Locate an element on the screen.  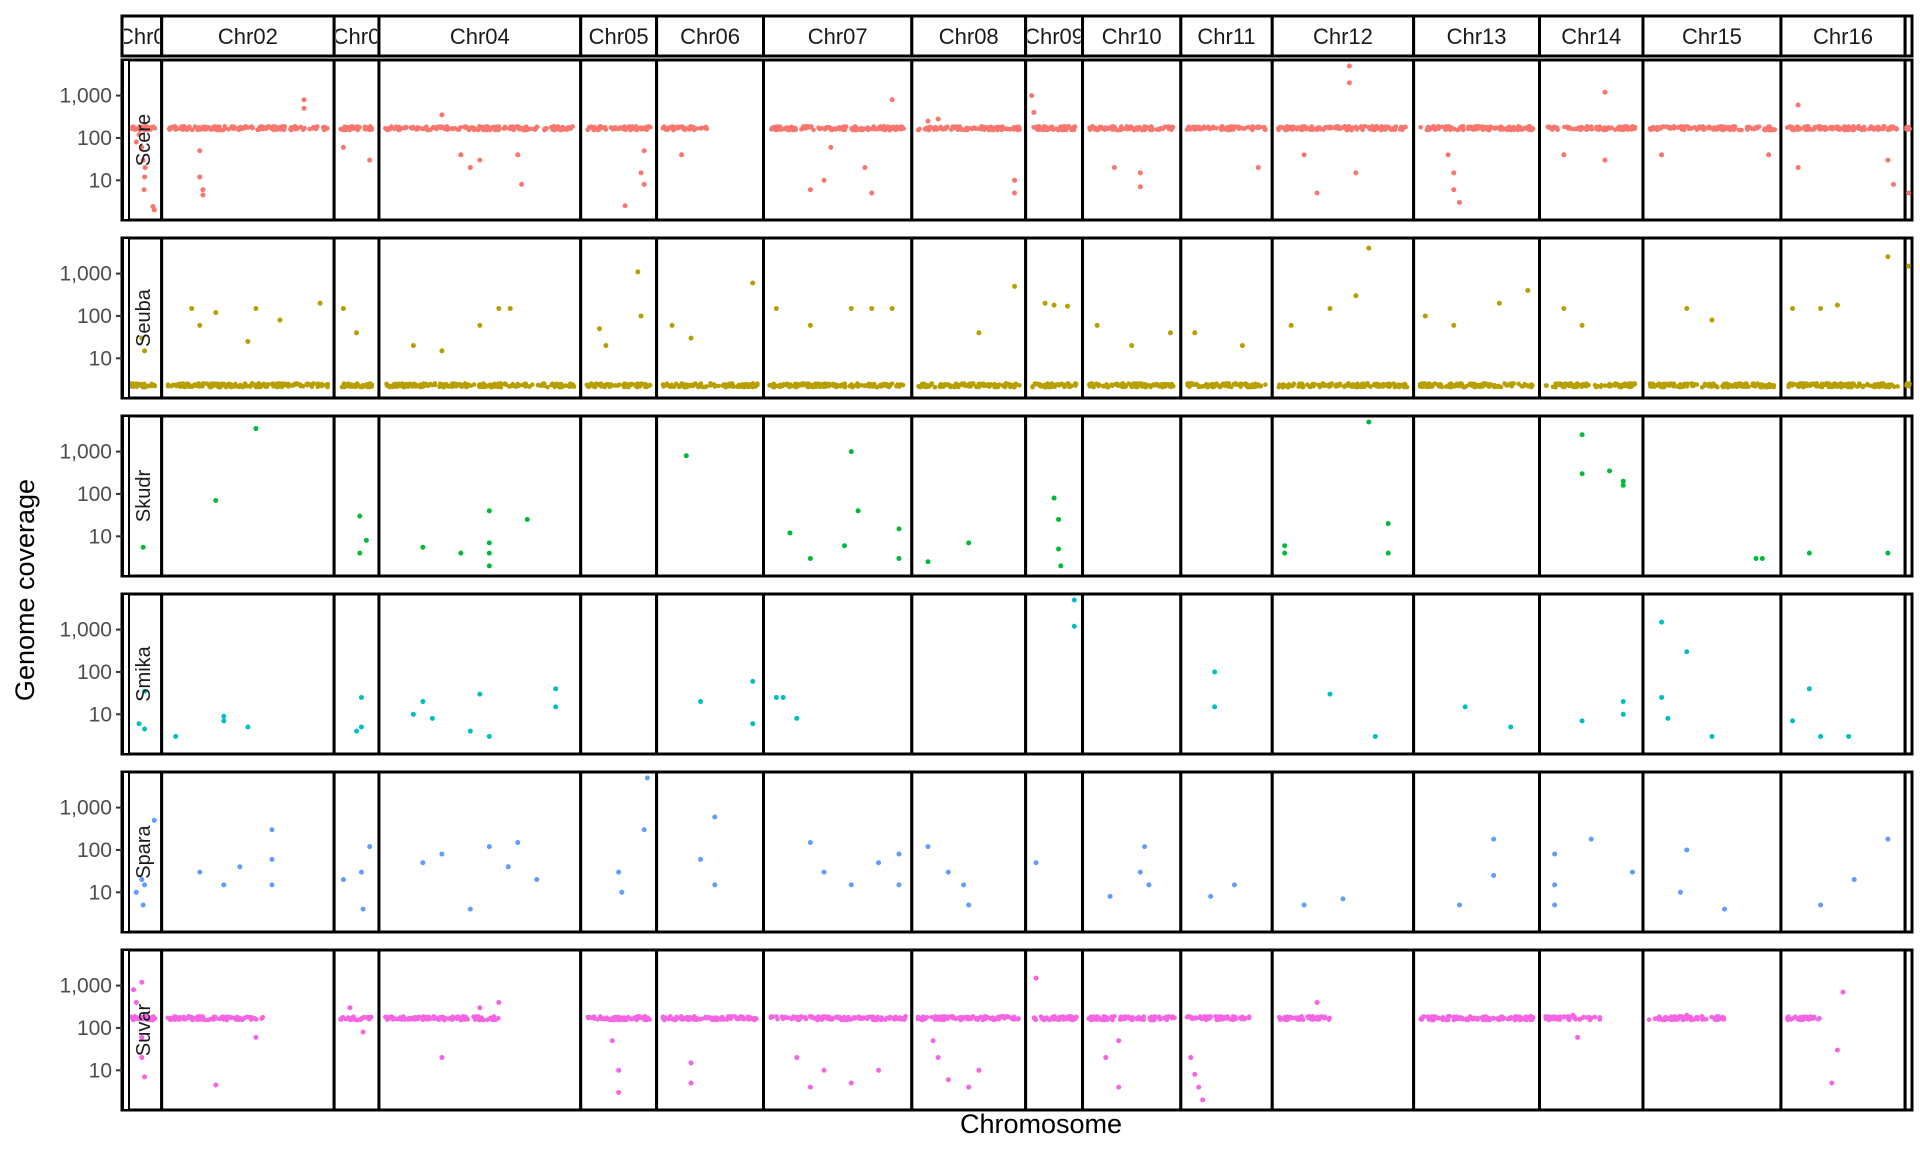
facet-label-scere: Scere is located at coordinates (144, 140).